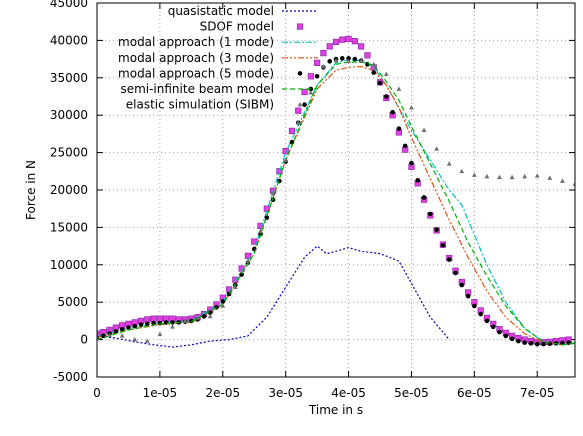 Image resolution: width=583 pixels, height=436 pixels. What do you see at coordinates (200, 105) in the screenshot?
I see `legend-label-elastic-simulation-sibm: elastic simulation (SIBM)` at bounding box center [200, 105].